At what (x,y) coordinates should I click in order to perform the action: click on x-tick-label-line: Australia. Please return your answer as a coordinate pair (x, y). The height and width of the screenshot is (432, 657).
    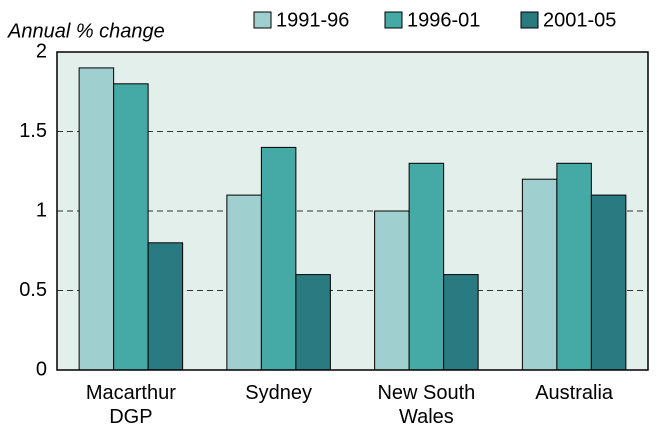
    Looking at the image, I should click on (574, 393).